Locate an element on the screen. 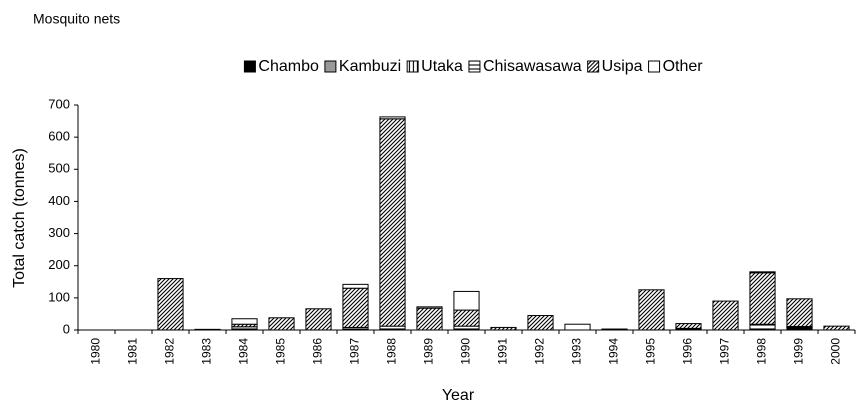 The height and width of the screenshot is (406, 859). y-tick-label: 100 is located at coordinates (59, 296).